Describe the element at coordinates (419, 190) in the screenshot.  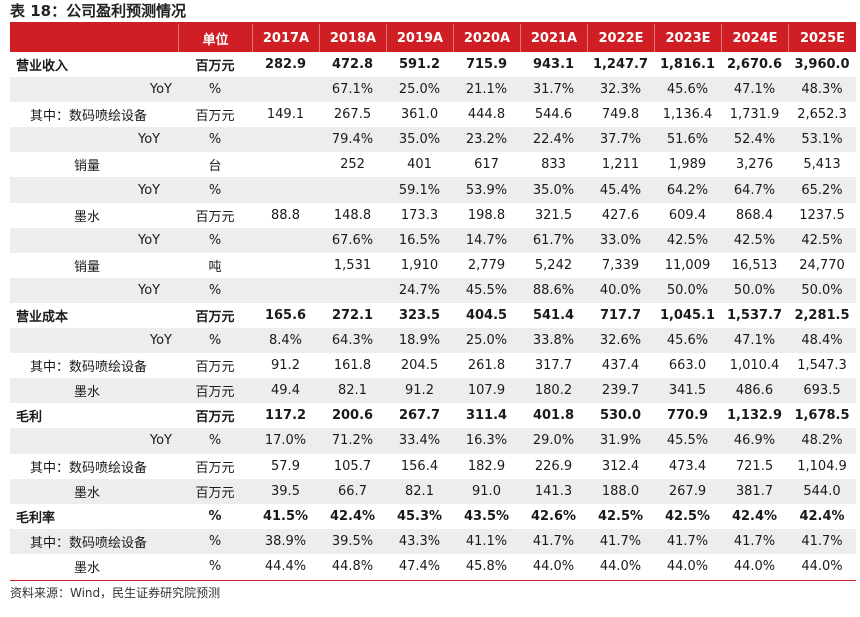
I see `value-cell: 59.1%` at that location.